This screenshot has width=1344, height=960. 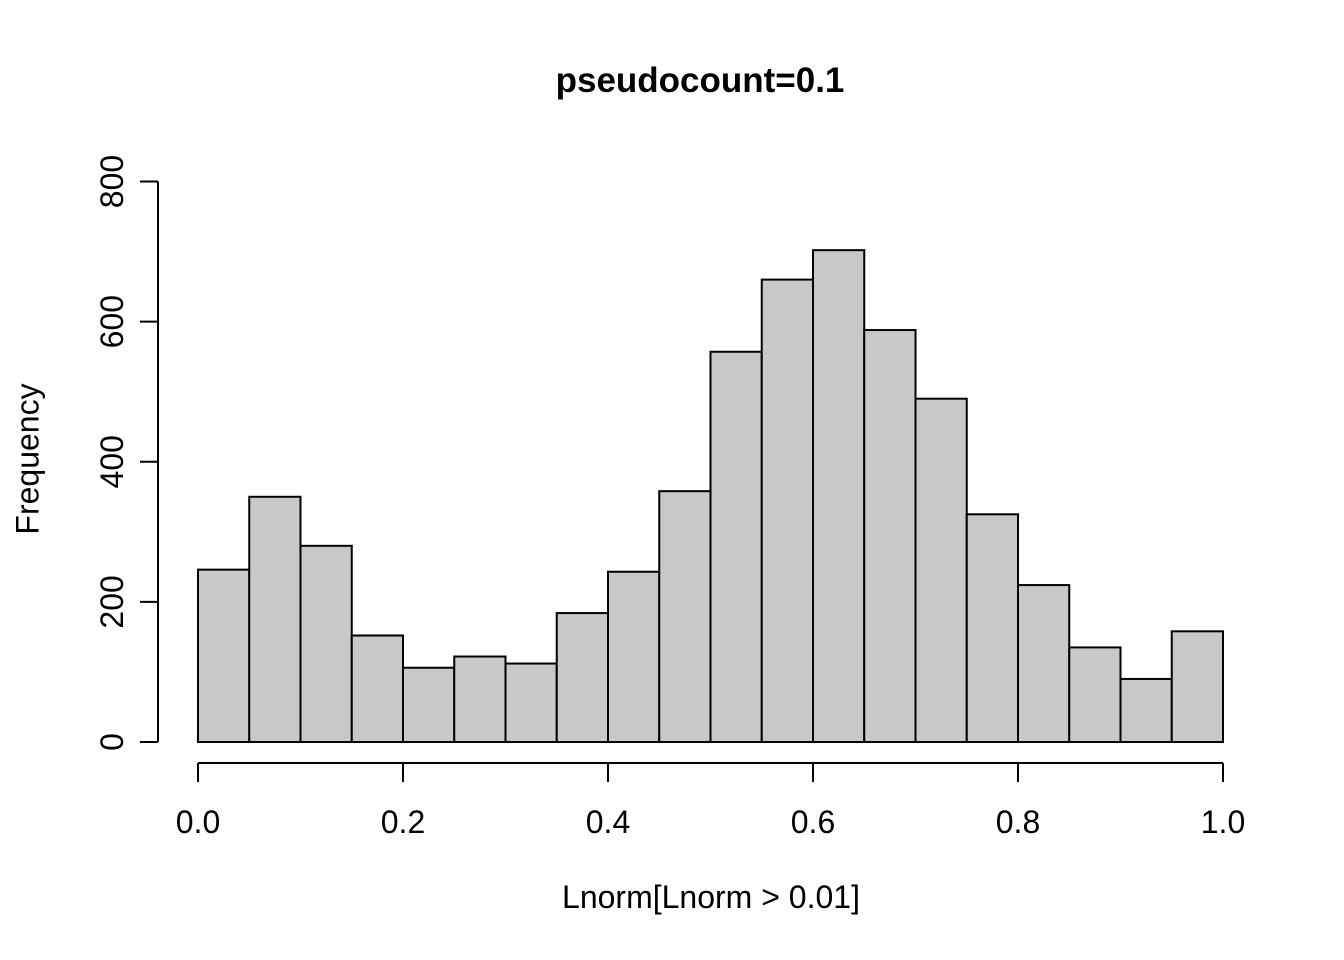 I want to click on y-tick-label: 0, so click(x=112, y=742).